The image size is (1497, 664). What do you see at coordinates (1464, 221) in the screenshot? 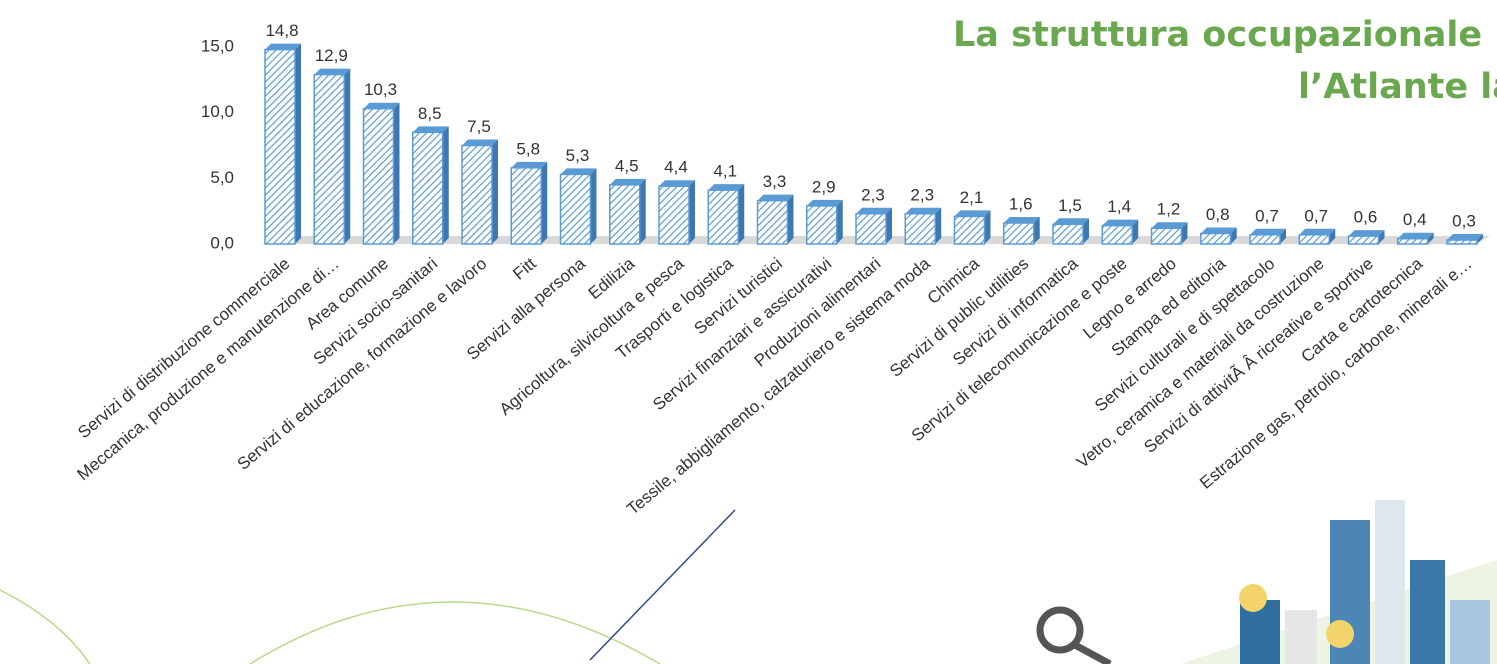
I see `value-label: 0,3` at bounding box center [1464, 221].